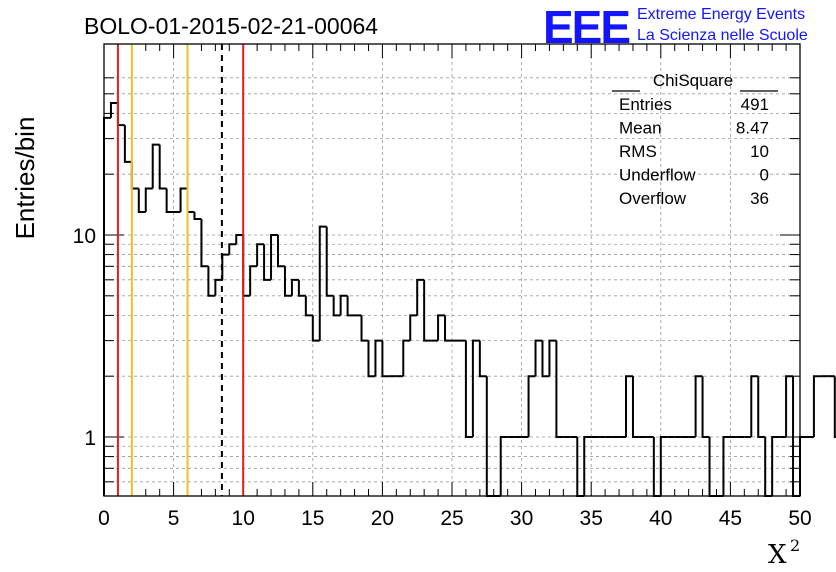 The width and height of the screenshot is (836, 572). Describe the element at coordinates (231, 26) in the screenshot. I see `chart-title: BOLO-01-2015-02-21-00064` at that location.